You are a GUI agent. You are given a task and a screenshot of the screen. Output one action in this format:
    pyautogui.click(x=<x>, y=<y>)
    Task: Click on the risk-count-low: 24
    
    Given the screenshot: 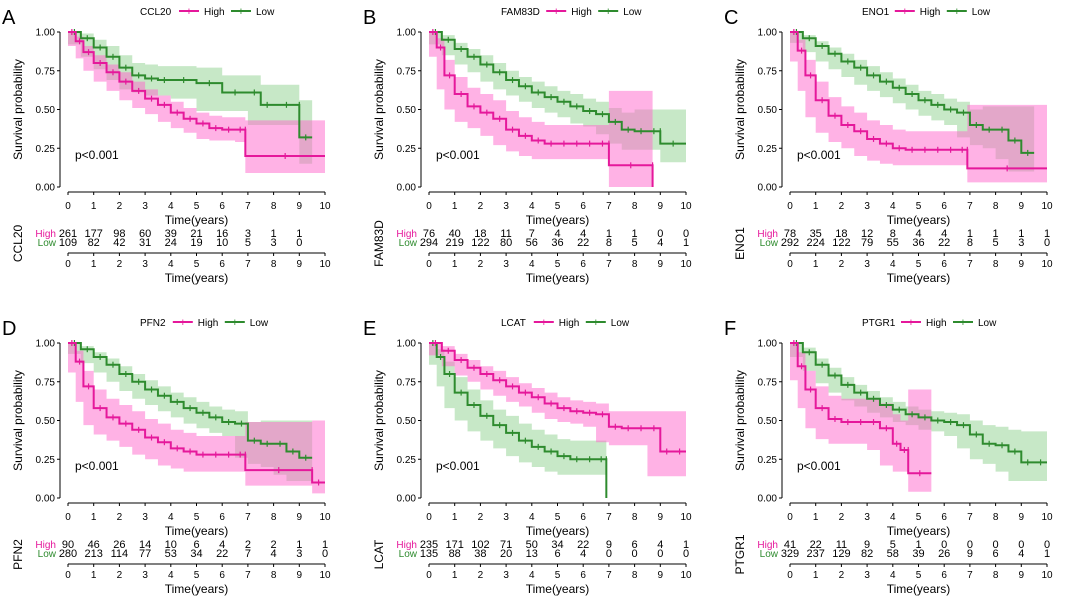 What is the action you would take?
    pyautogui.click(x=171, y=243)
    